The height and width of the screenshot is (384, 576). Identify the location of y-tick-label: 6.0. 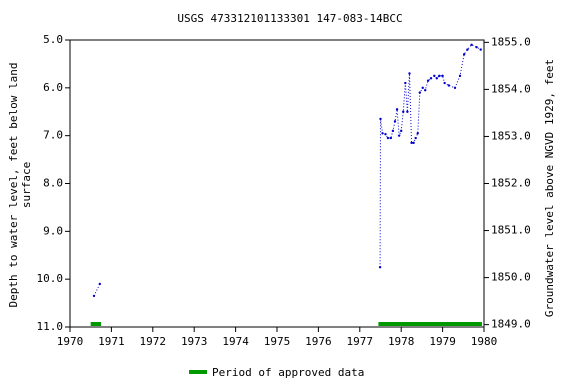
(53, 87).